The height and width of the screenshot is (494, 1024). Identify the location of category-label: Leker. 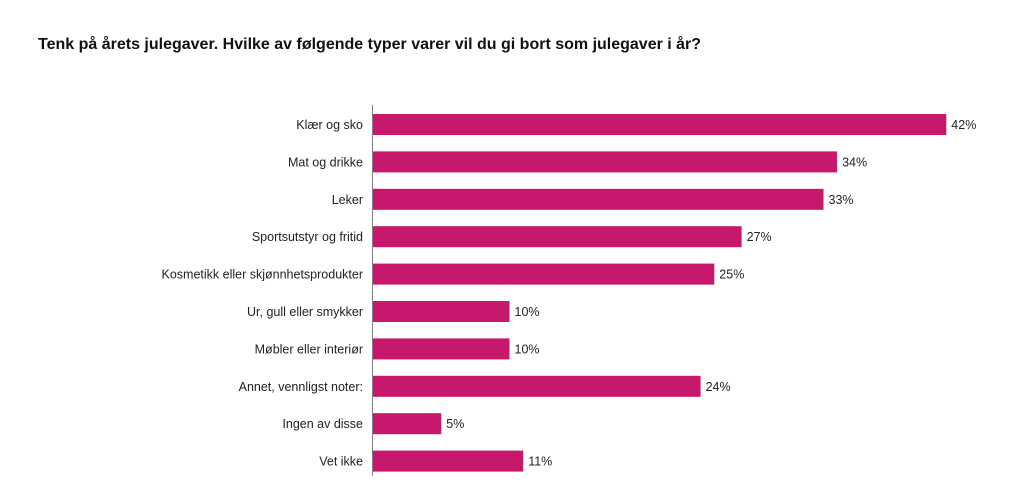
(347, 200).